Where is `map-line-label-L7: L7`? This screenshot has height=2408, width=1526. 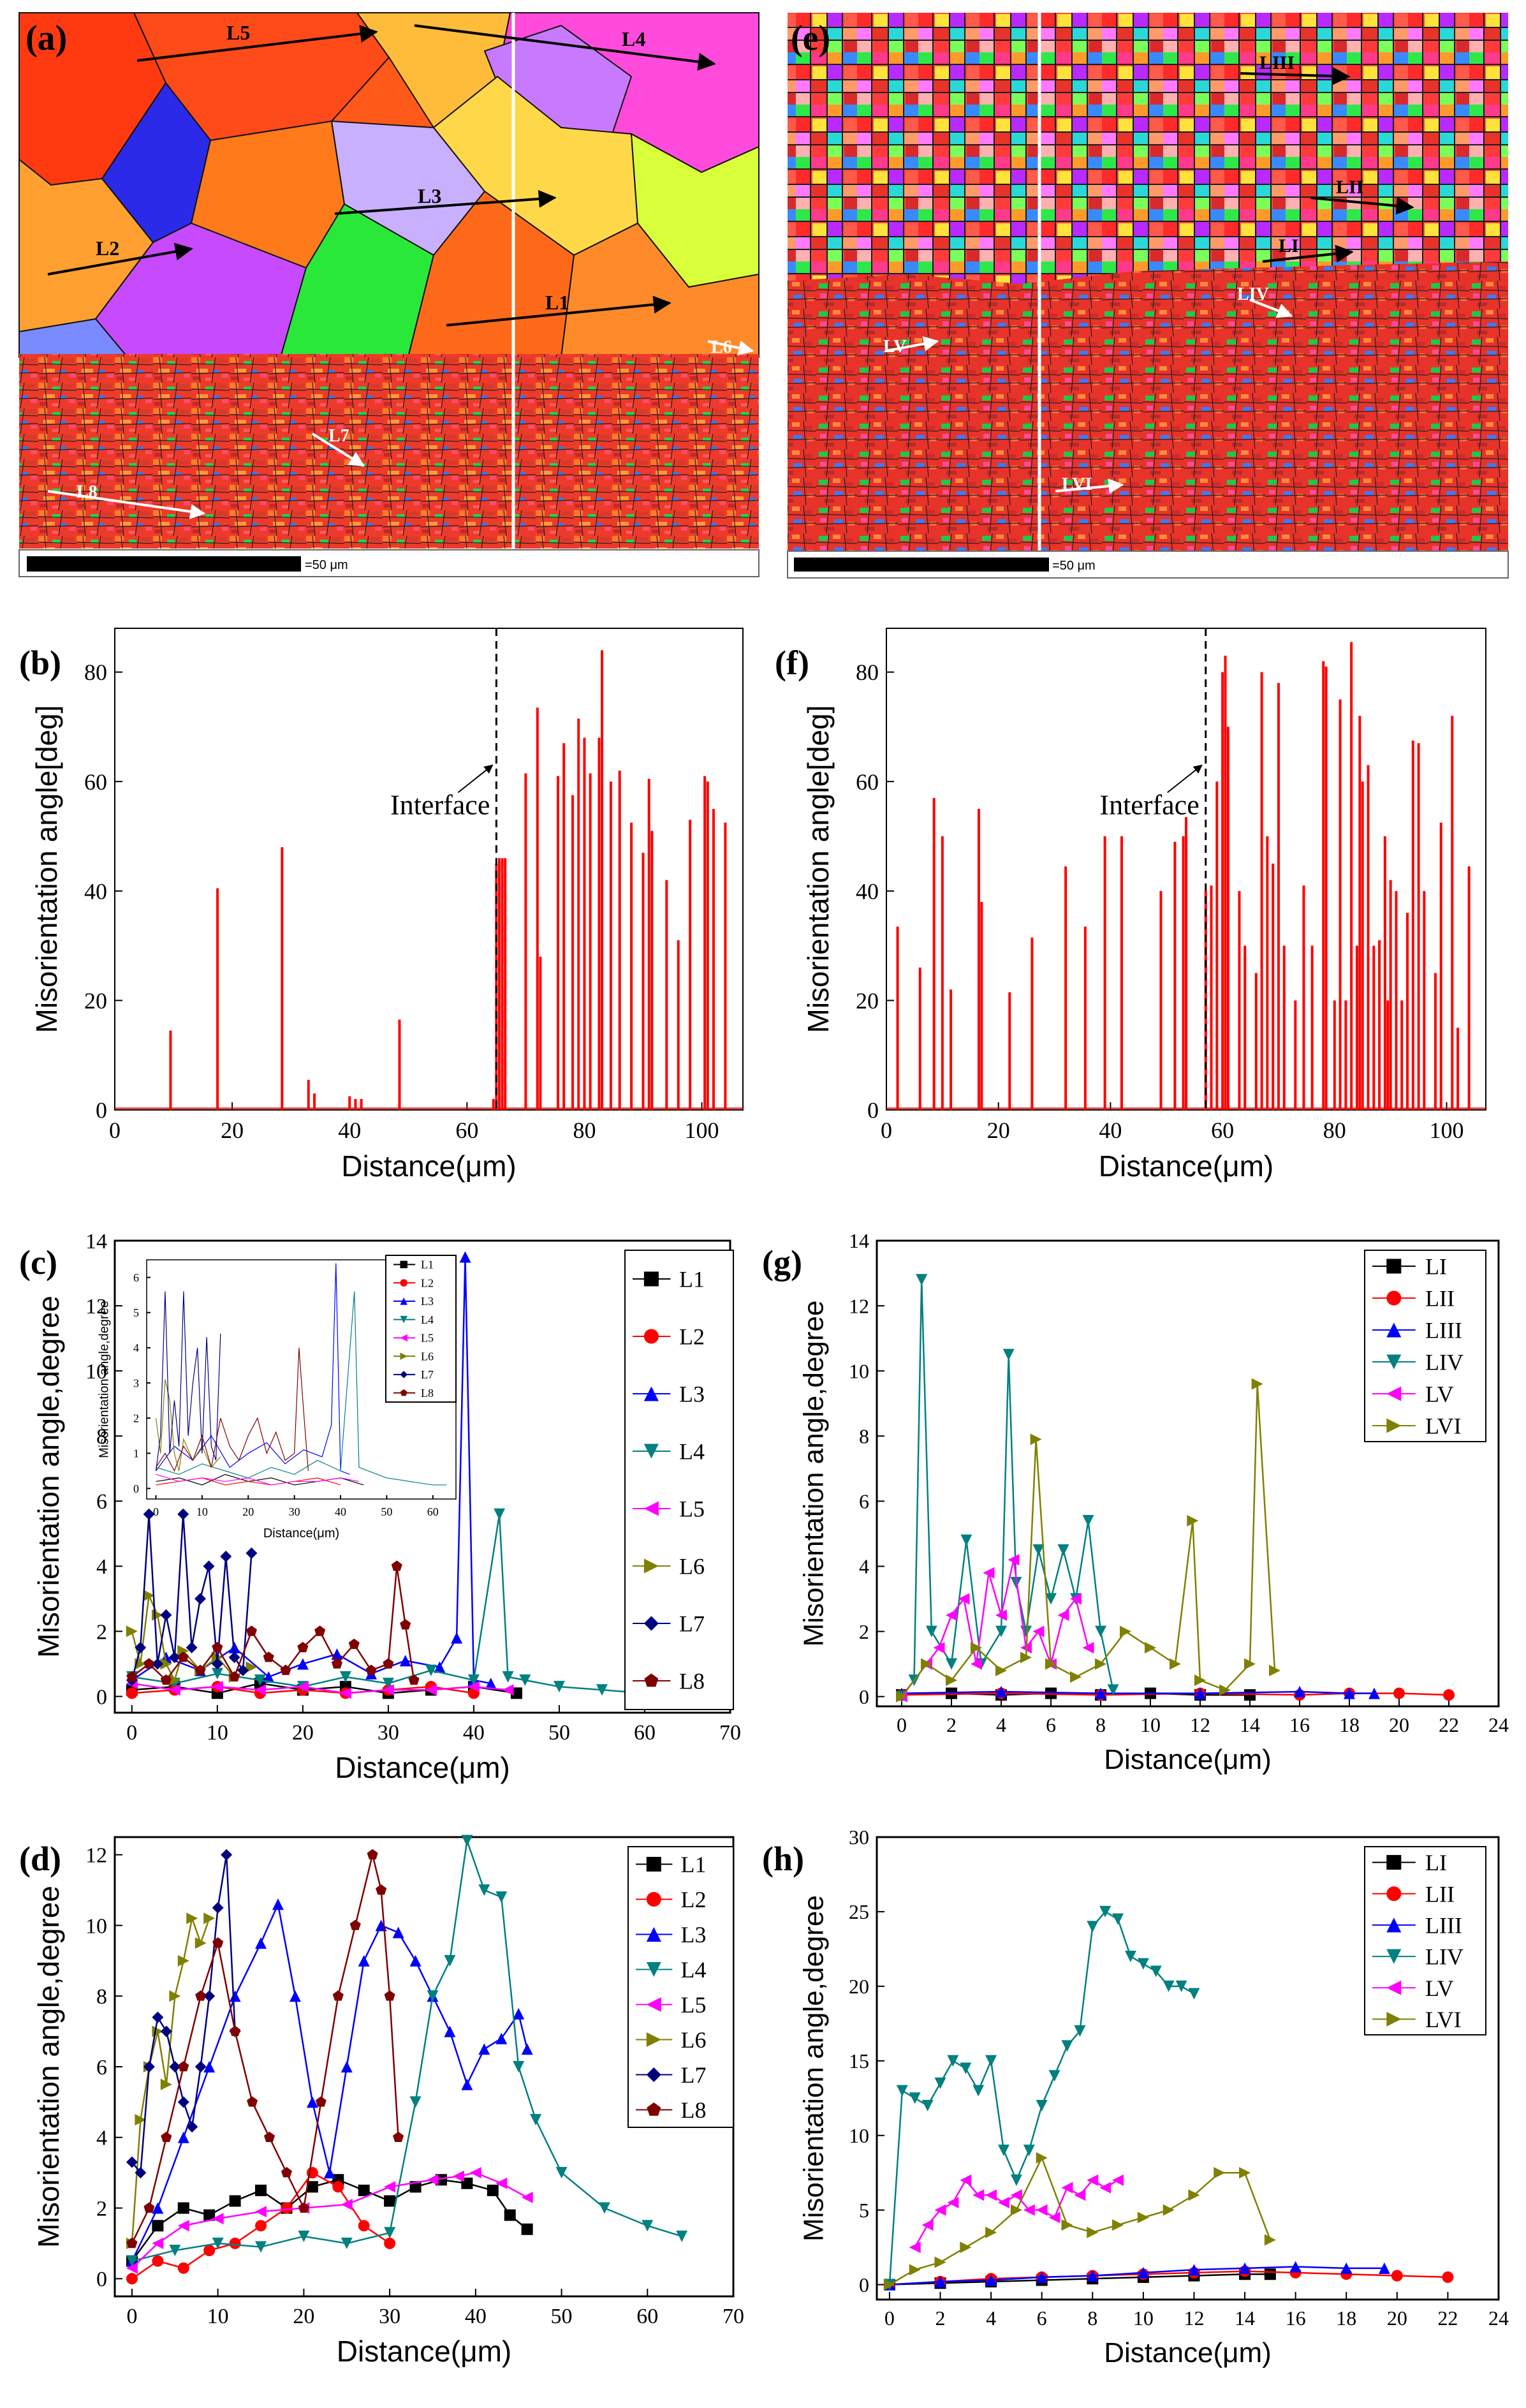
map-line-label-L7: L7 is located at coordinates (338, 436).